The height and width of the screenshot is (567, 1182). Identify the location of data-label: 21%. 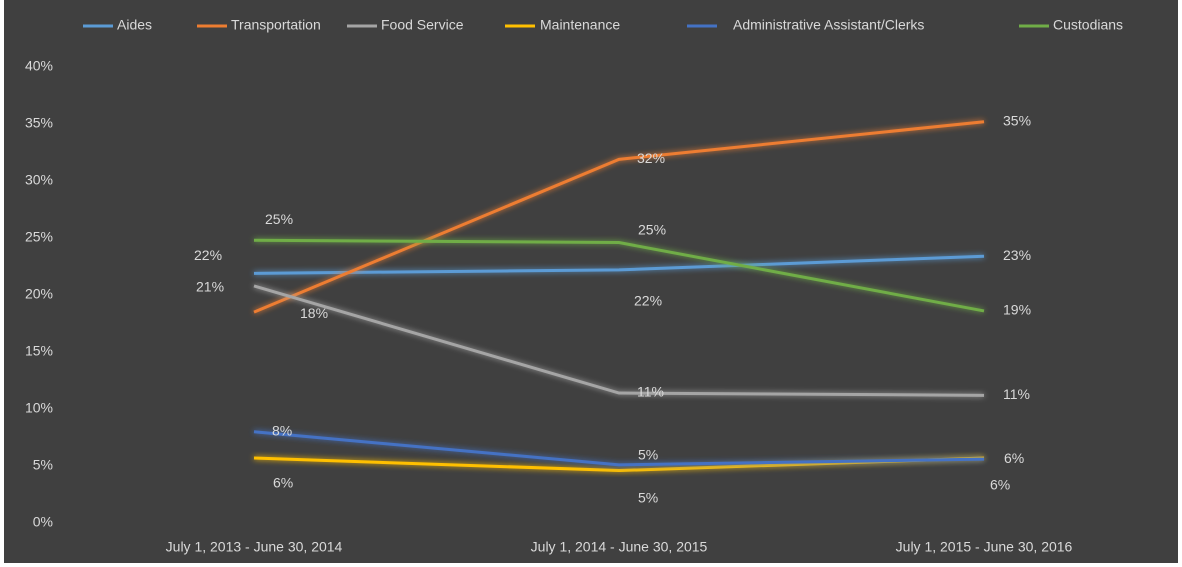
(210, 287).